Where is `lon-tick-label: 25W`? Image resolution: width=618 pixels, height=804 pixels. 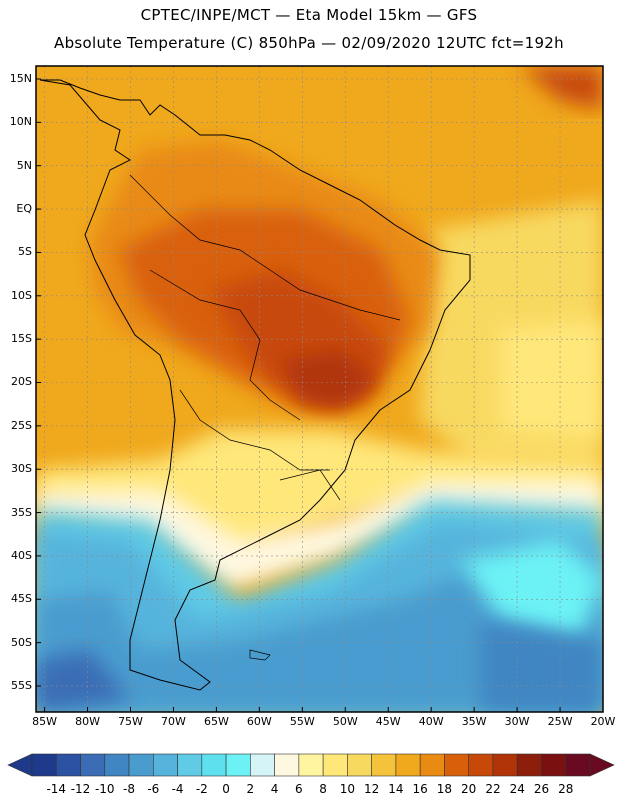 lon-tick-label: 25W is located at coordinates (560, 721).